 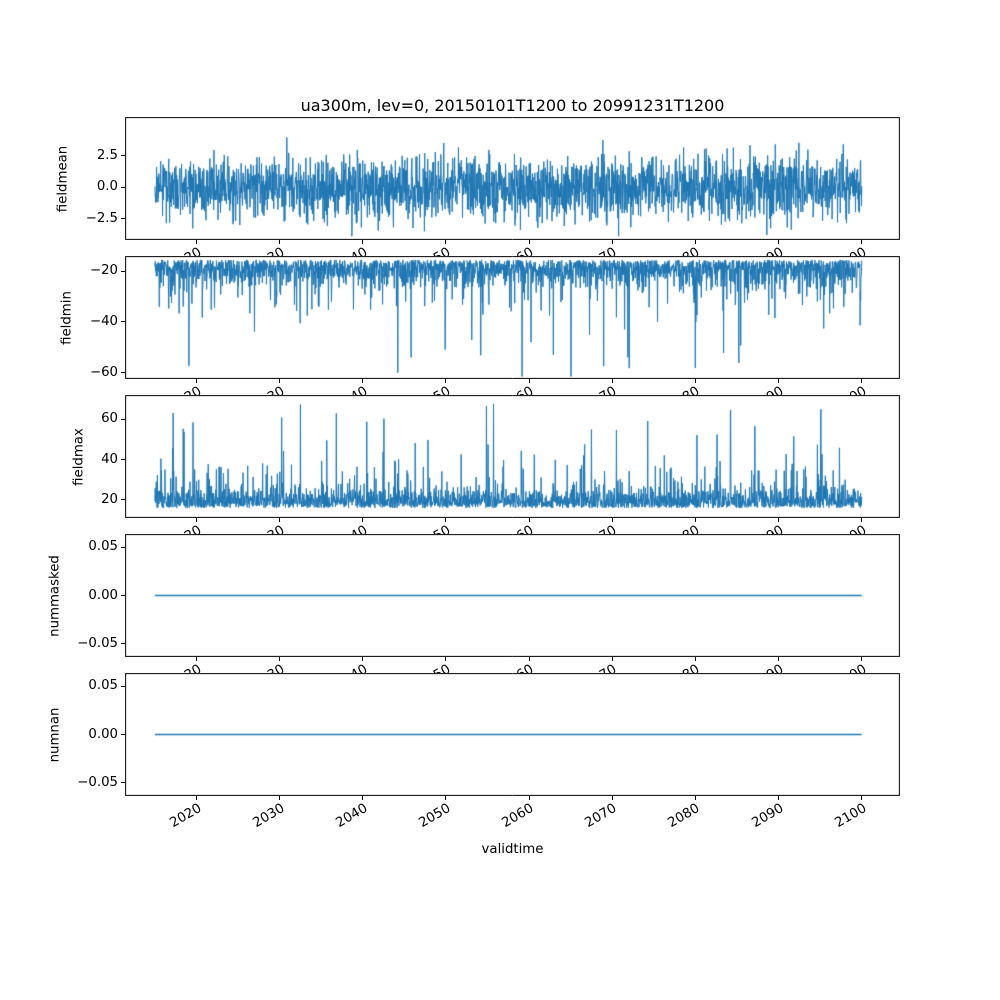 I want to click on x-tick-label: 2020, so click(x=186, y=816).